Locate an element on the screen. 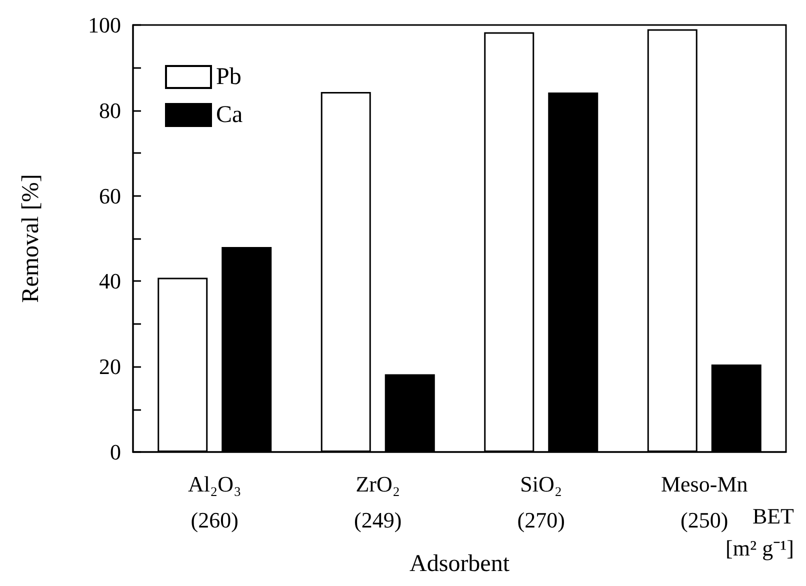  y-tick-label: 60 is located at coordinates (110, 195).